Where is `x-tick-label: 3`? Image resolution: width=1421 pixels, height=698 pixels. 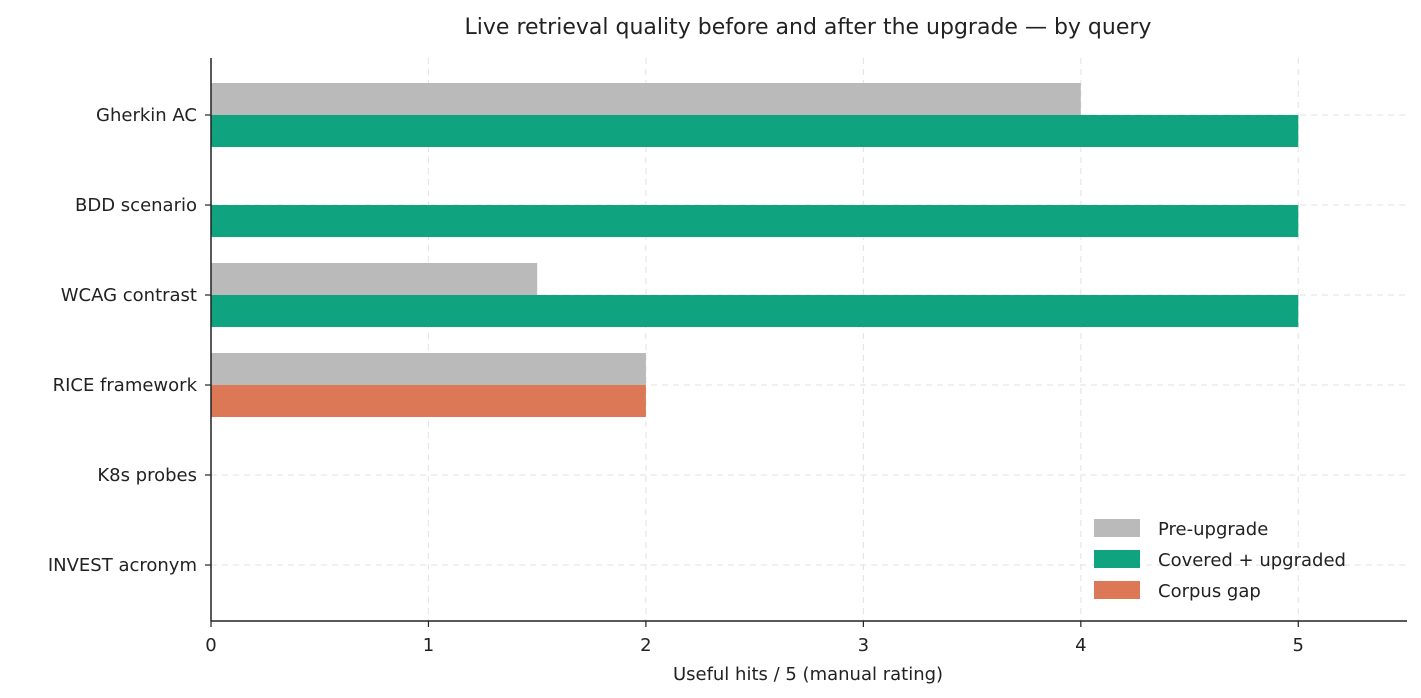
x-tick-label: 3 is located at coordinates (863, 645).